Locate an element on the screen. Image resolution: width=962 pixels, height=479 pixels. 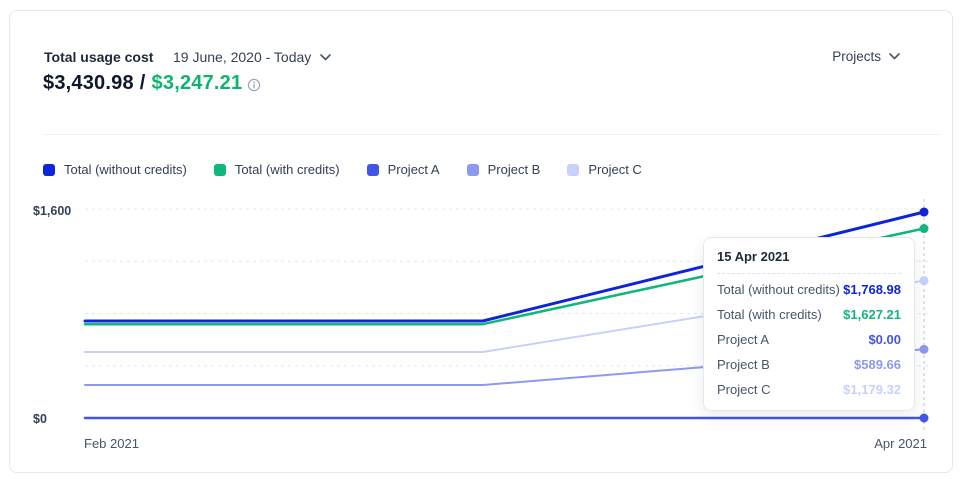
card-title: Total usage cost is located at coordinates (99, 57).